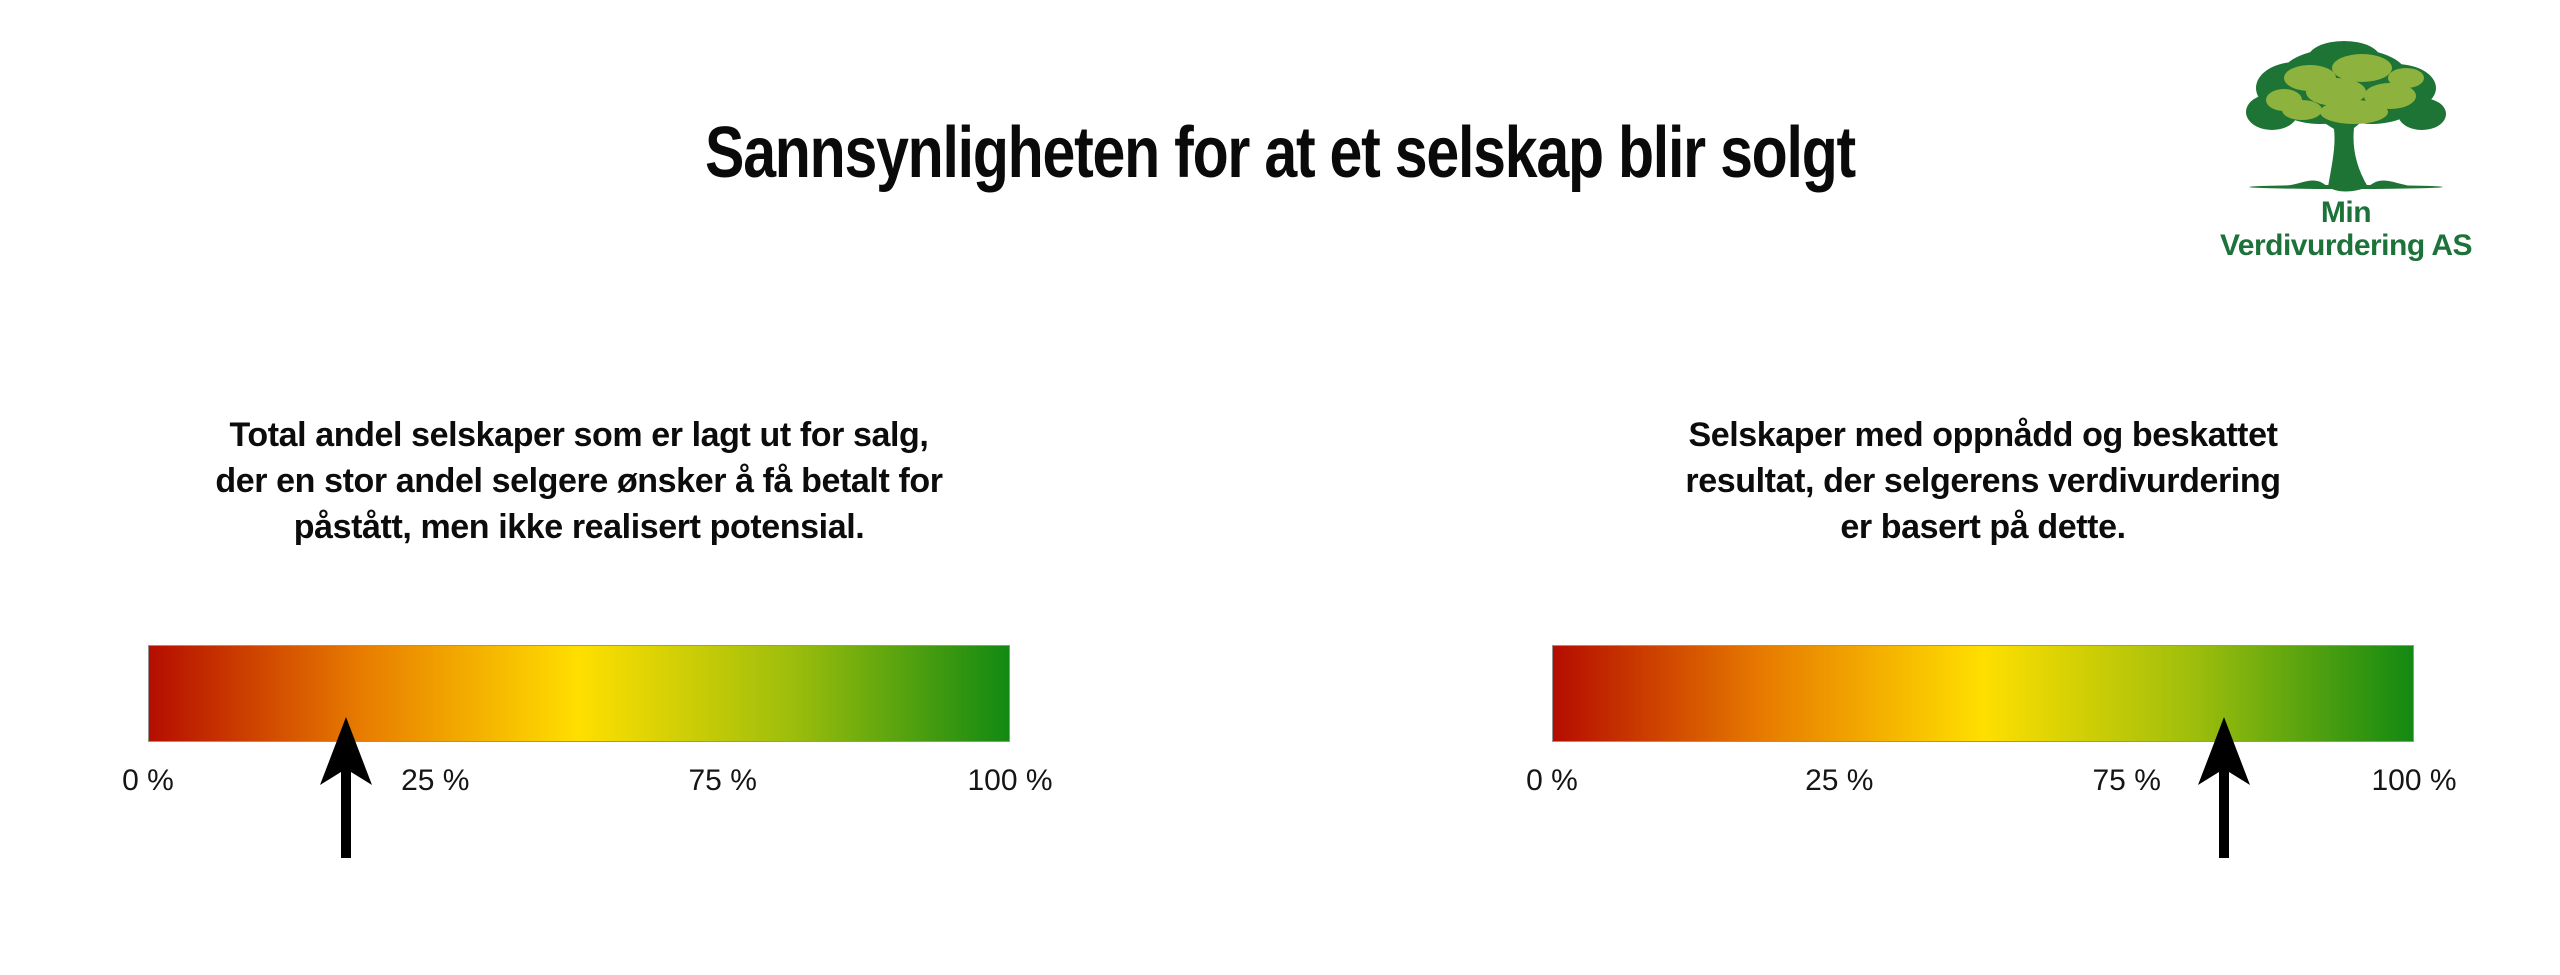 Image resolution: width=2560 pixels, height=975 pixels. I want to click on description-line: er basert på dette., so click(1983, 527).